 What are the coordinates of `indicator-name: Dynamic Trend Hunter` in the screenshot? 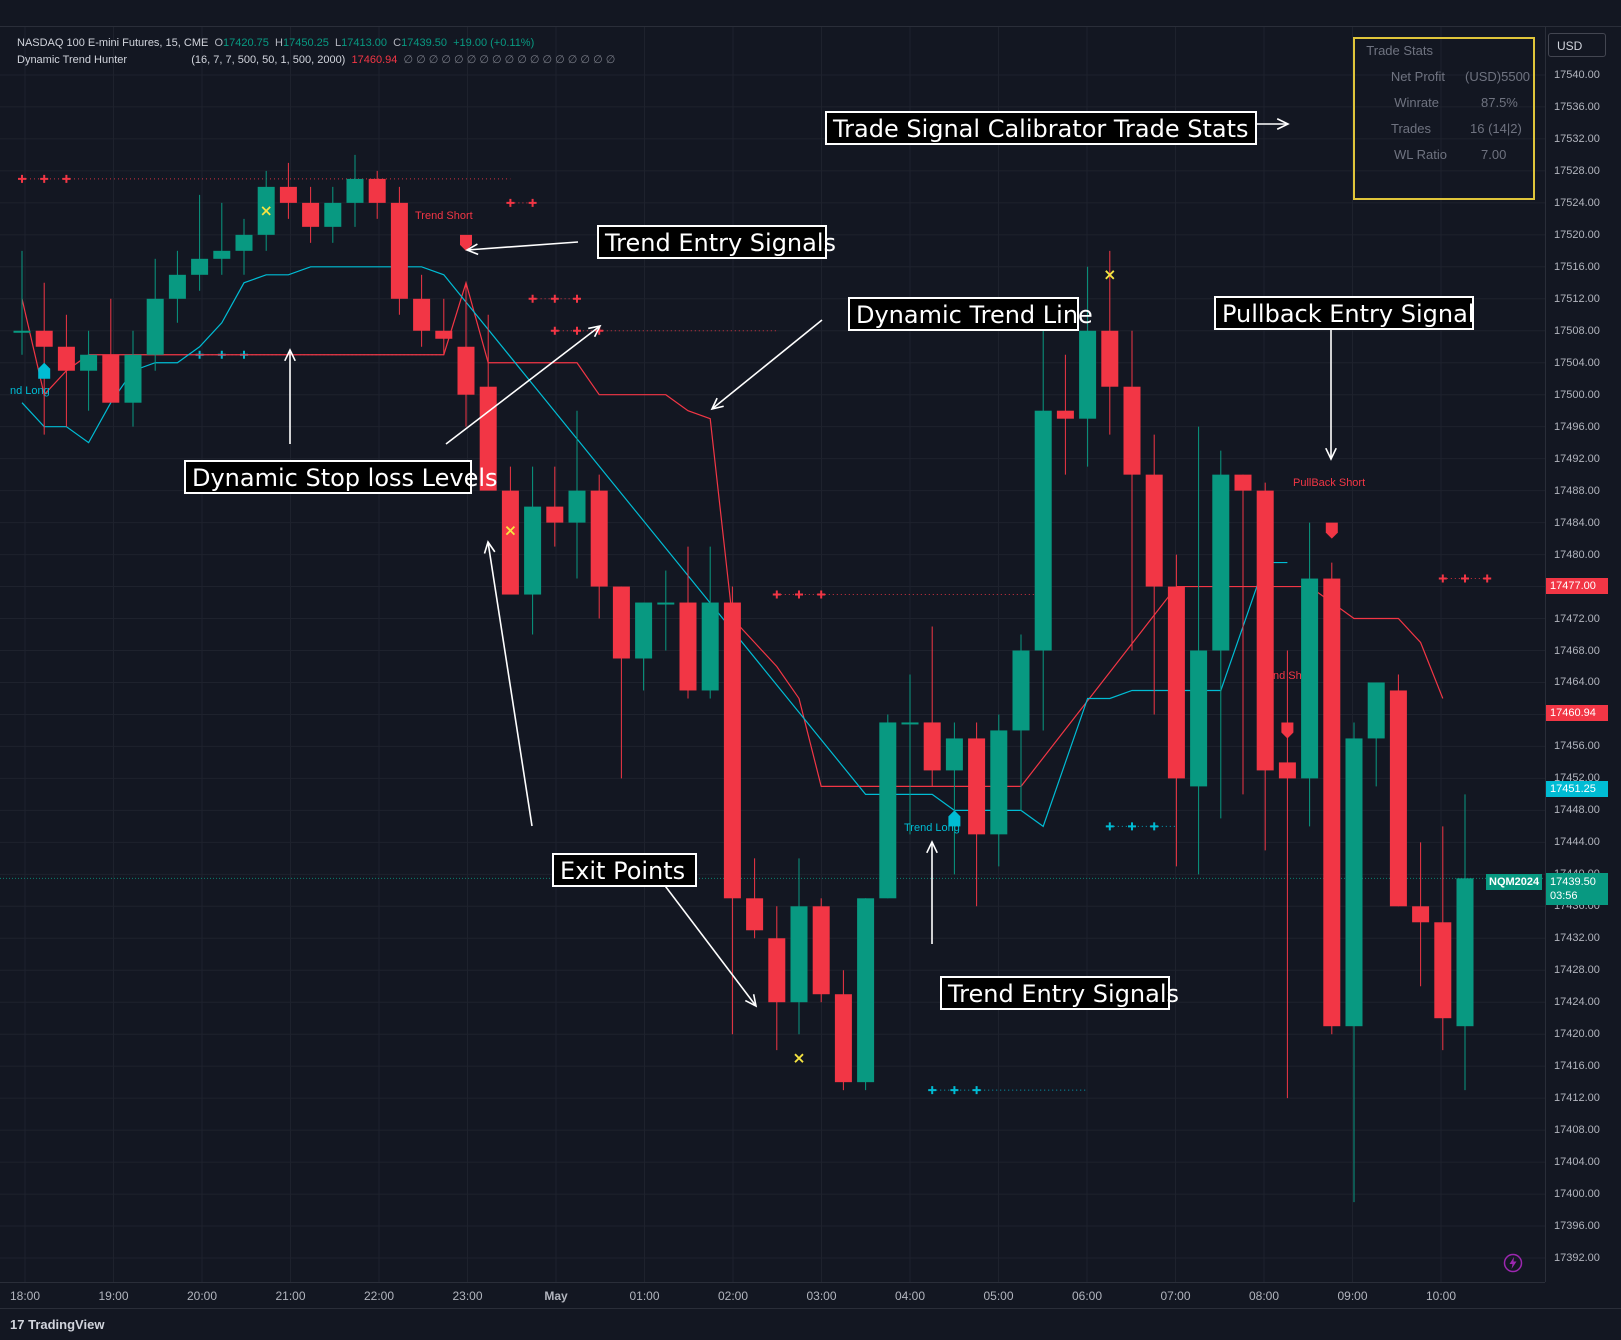 It's located at (72, 60).